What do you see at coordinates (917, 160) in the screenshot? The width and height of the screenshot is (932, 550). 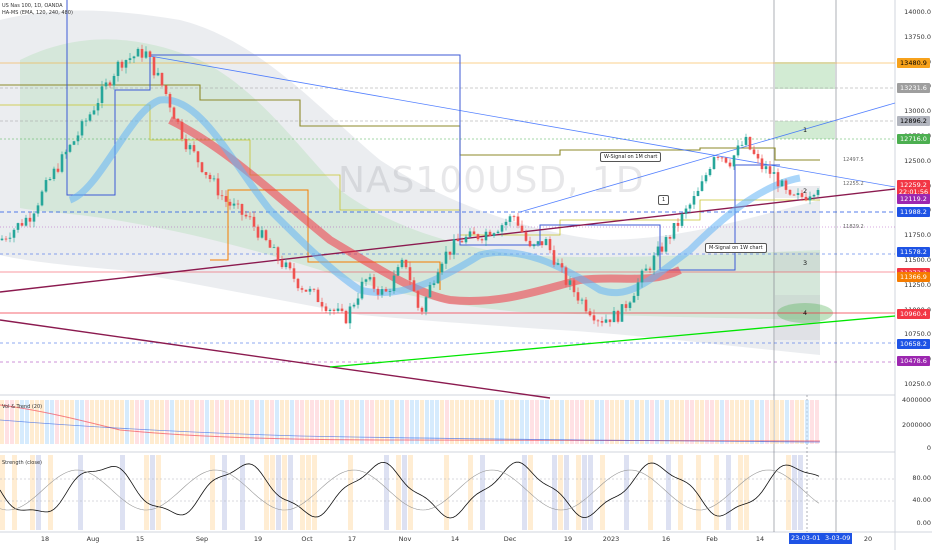 I see `price-tick: 12500.0` at bounding box center [917, 160].